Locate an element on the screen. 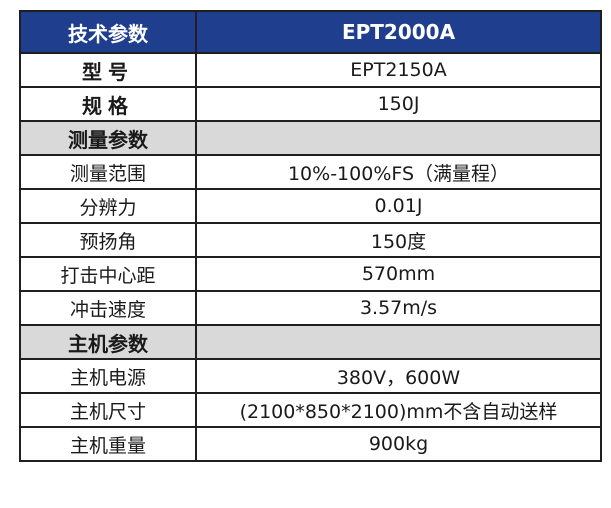 The image size is (611, 508). table-row: 规格 150J is located at coordinates (310, 104).